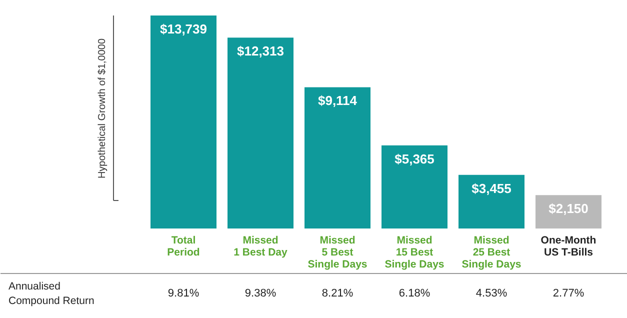 The height and width of the screenshot is (318, 627). I want to click on data-label: $2,150, so click(568, 208).